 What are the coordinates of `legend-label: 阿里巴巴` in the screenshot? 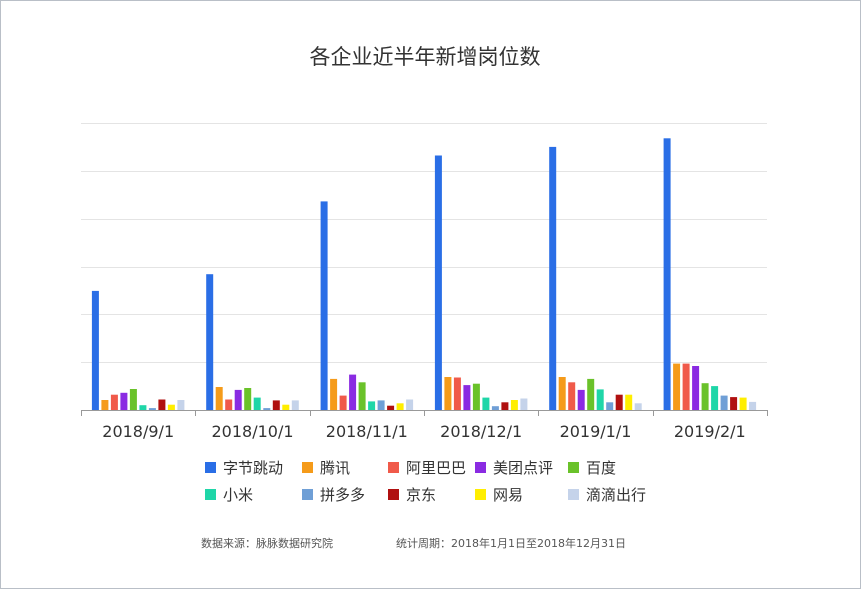 It's located at (436, 468).